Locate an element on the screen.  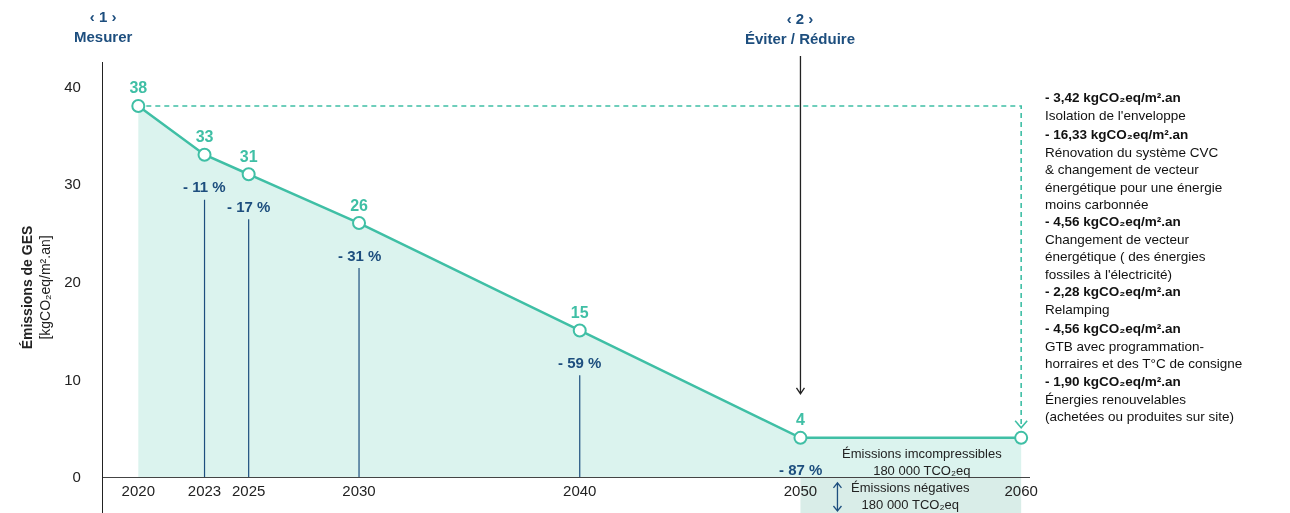
text: - 16,33 kgCO₂eq/m².an Rénovation du système CVC & changement de vecteur énergétique pour une énergie moins carbonnée is located at coordinates (1134, 170).